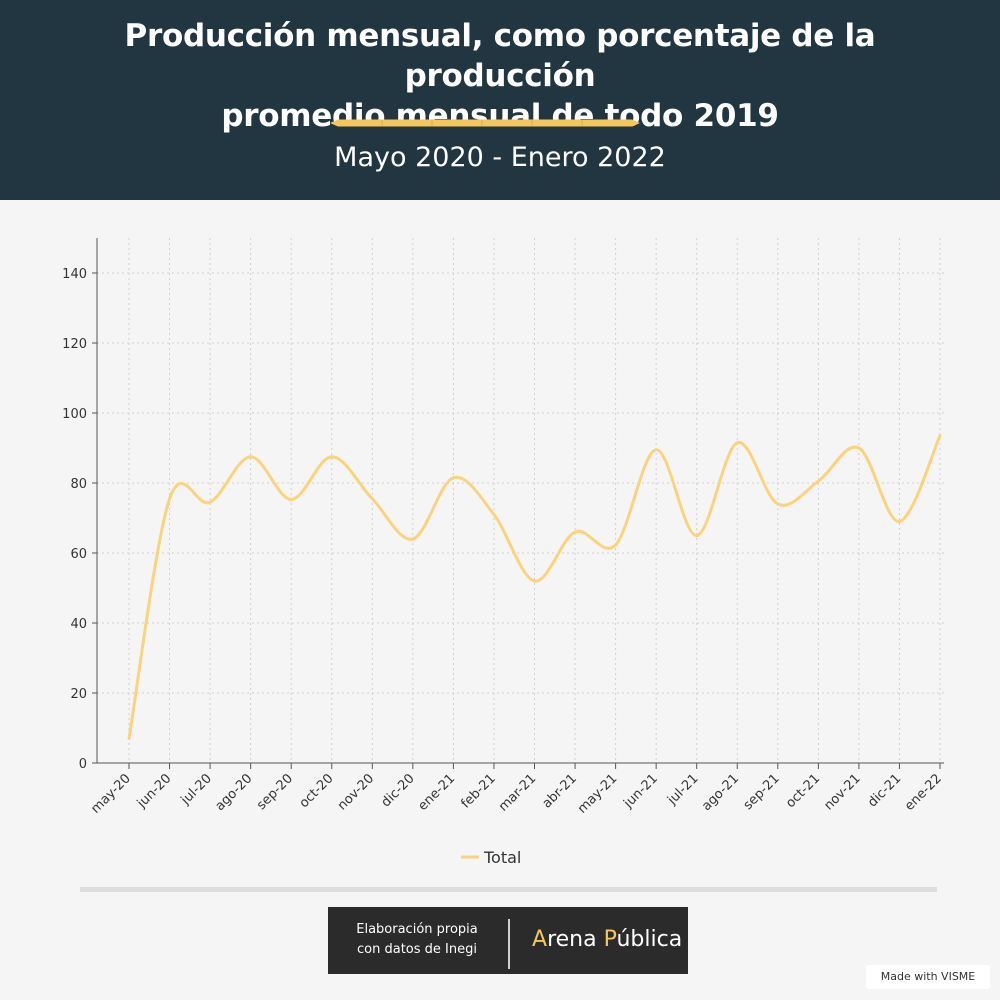 The width and height of the screenshot is (1000, 1000). I want to click on chart-subtitle: Mayo 2020 - Enero 2022, so click(500, 157).